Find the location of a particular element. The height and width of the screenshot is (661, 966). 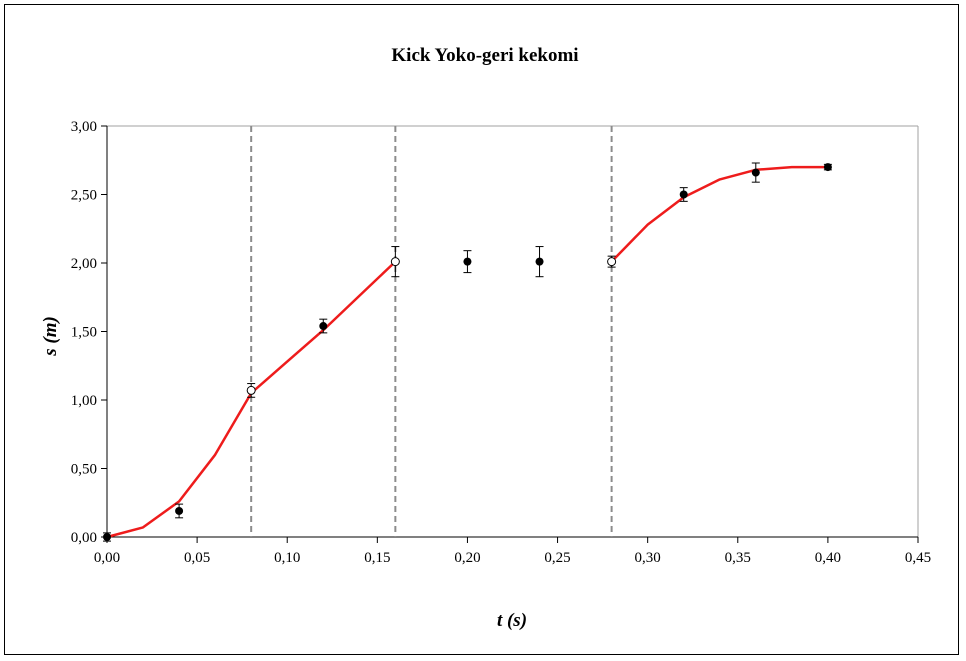

x-axis-label: t (s) is located at coordinates (512, 620).